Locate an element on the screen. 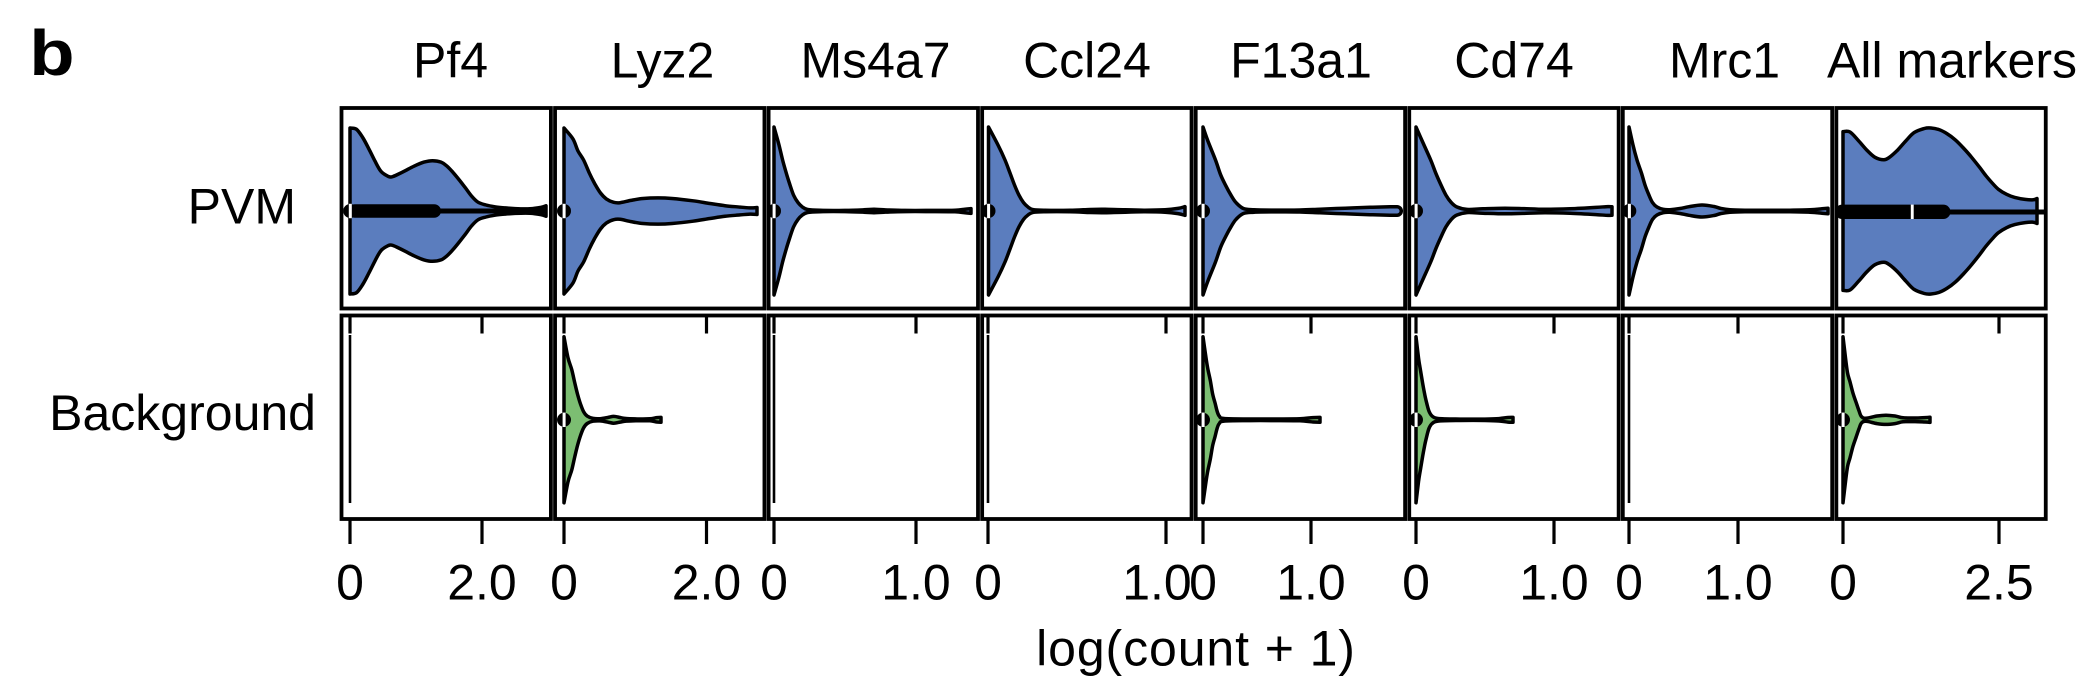  svg-text: Ms4a7 is located at coordinates (875, 61).